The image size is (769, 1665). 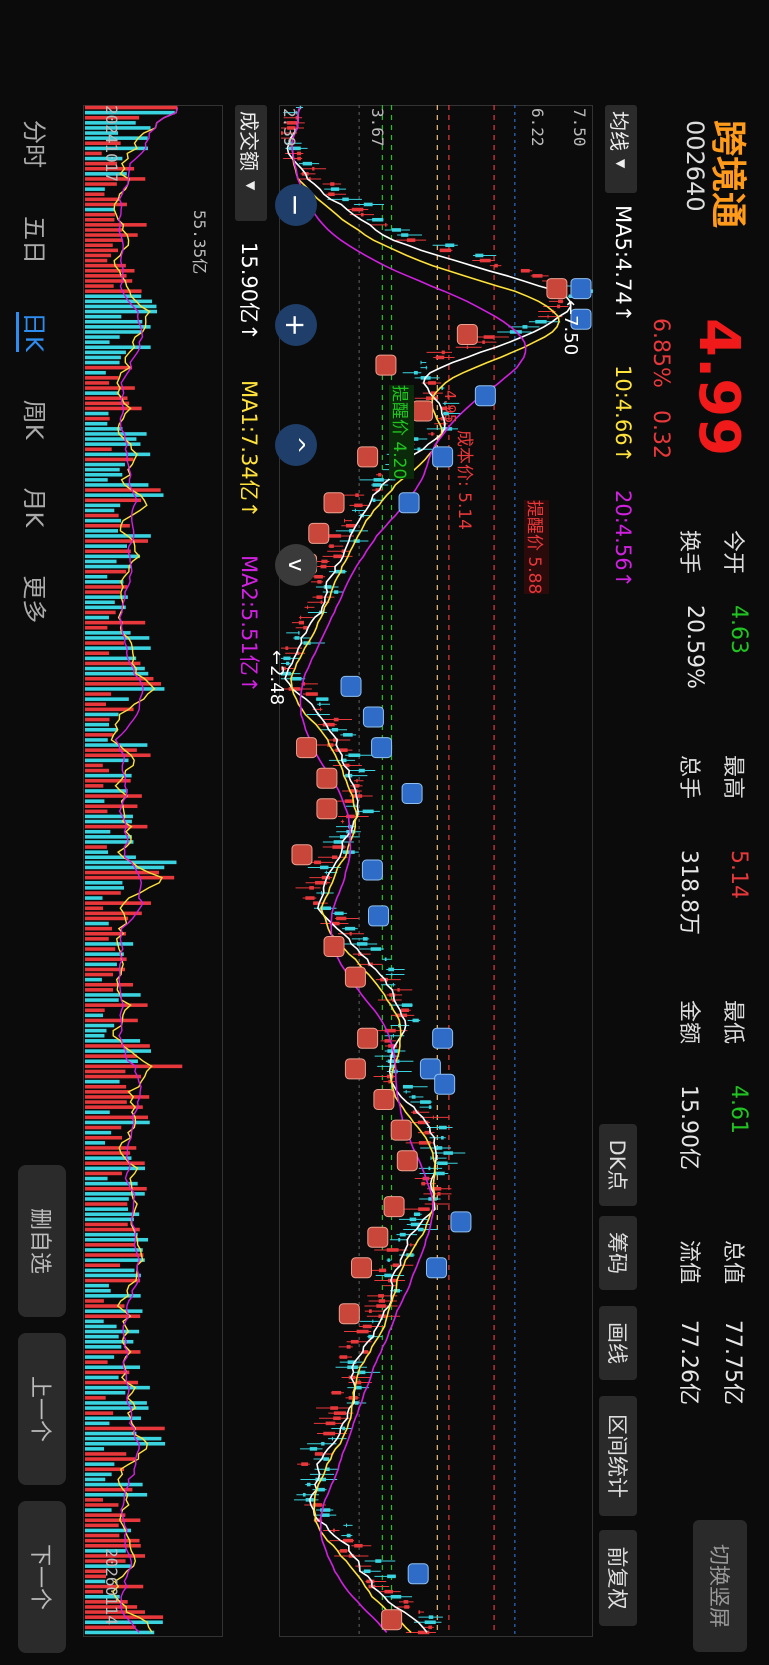 I want to click on range-stats-button: 区间统计, so click(x=618, y=1456).